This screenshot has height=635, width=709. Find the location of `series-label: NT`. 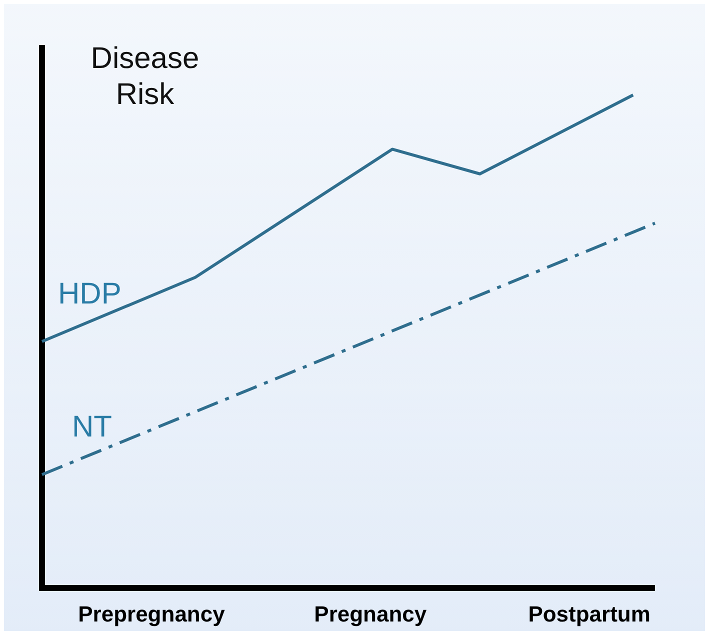

series-label: NT is located at coordinates (92, 427).